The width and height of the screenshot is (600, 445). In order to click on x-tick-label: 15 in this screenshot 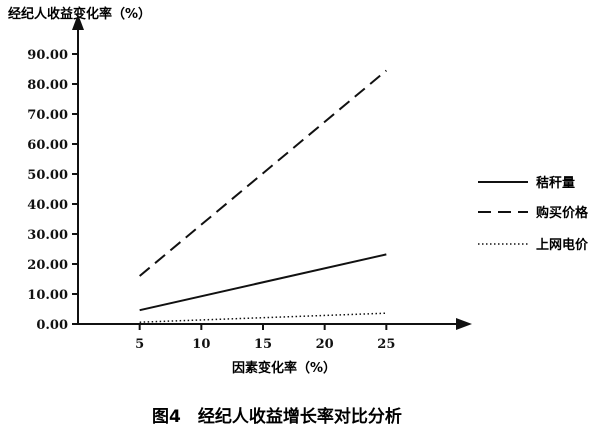, I will do `click(263, 344)`.